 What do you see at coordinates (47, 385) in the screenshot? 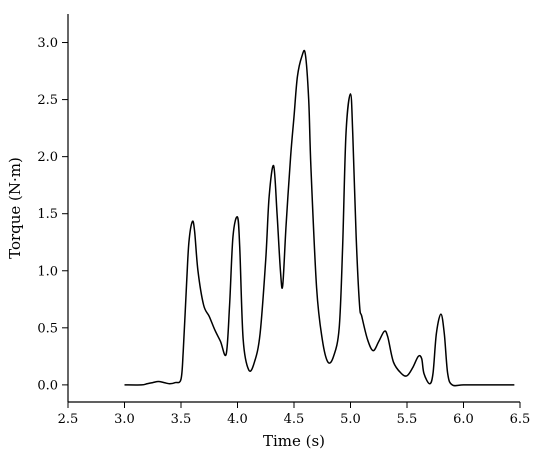
I see `y-tick-label: 0.0` at bounding box center [47, 385].